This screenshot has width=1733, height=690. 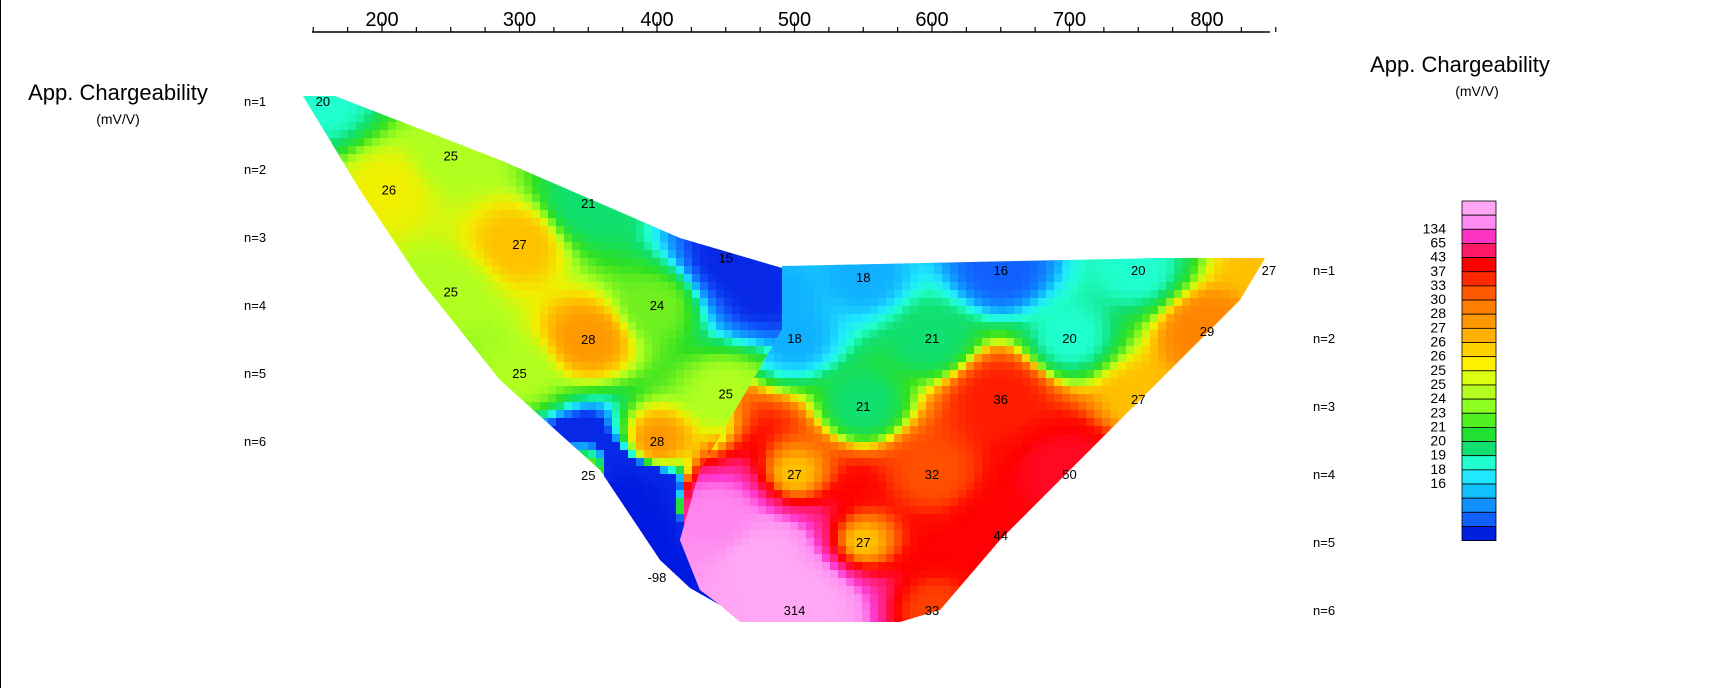 What do you see at coordinates (255, 101) in the screenshot?
I see `left-level-label: n=1` at bounding box center [255, 101].